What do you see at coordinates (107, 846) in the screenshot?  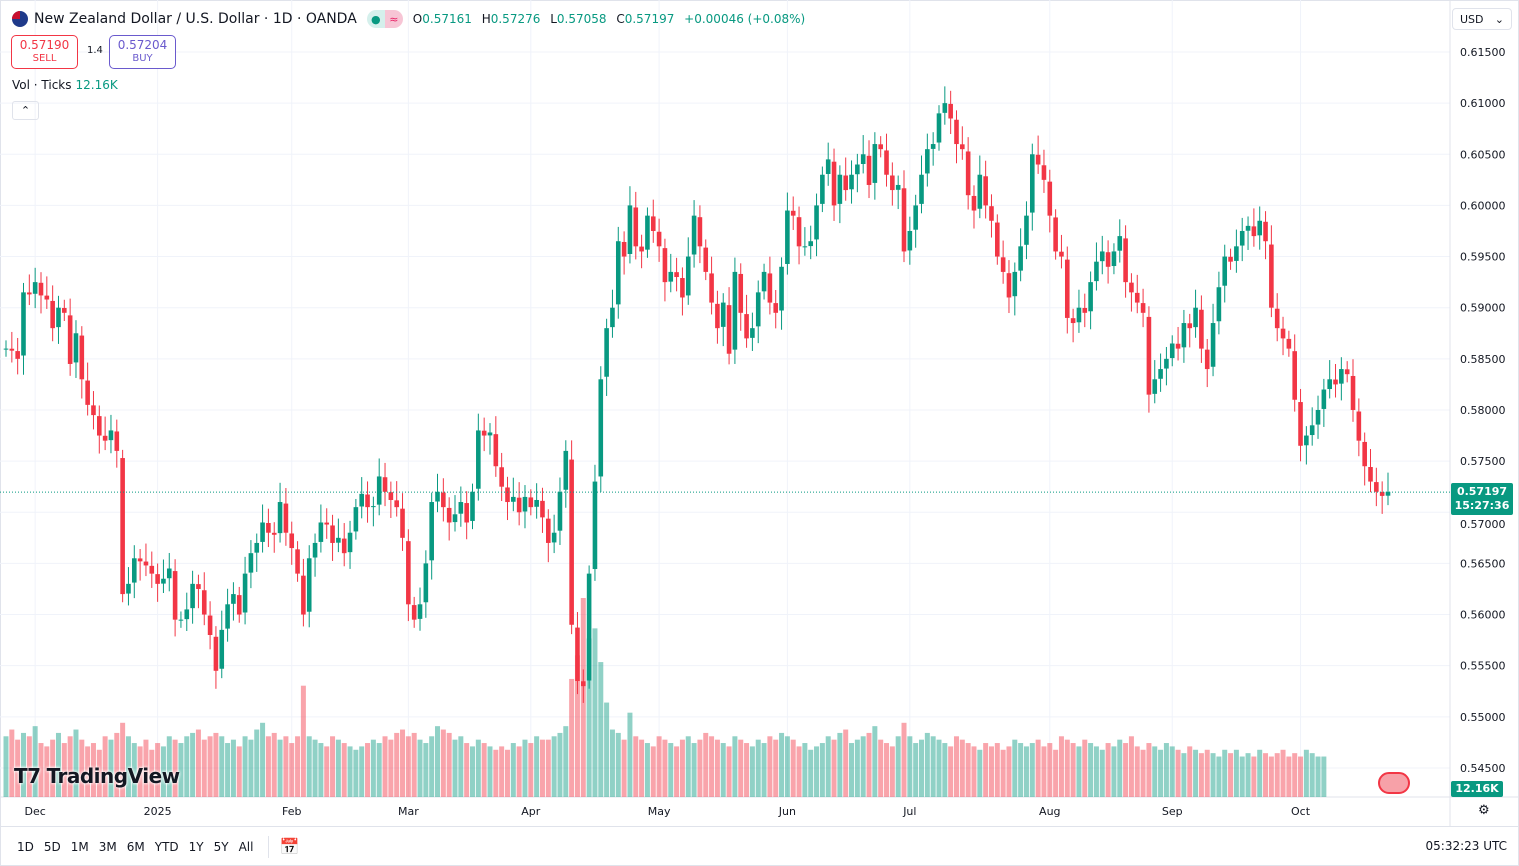 I see `range-3m: 3M` at bounding box center [107, 846].